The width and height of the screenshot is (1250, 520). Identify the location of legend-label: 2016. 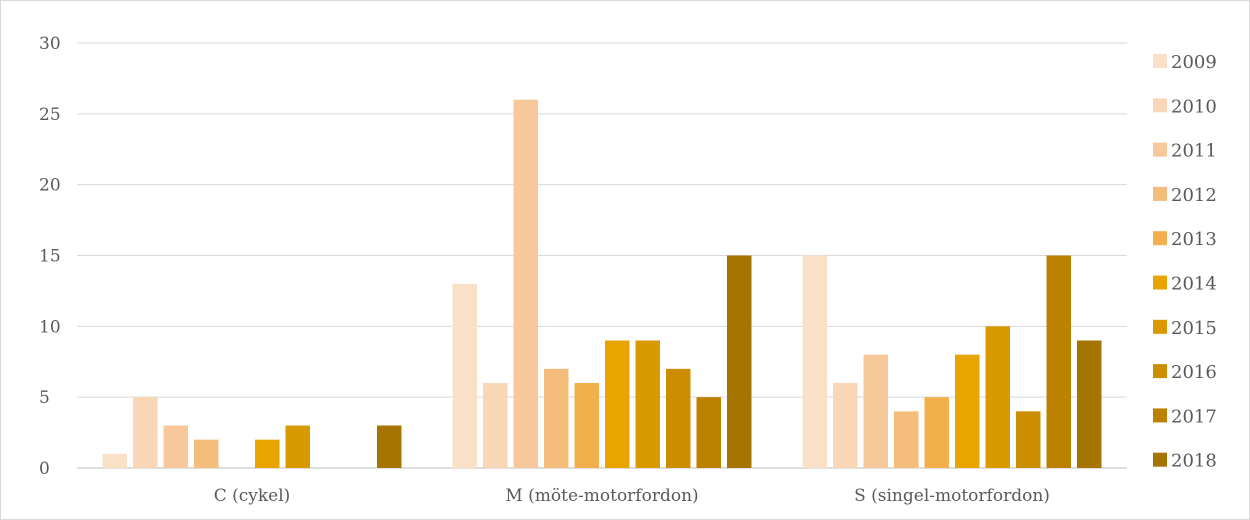
(1194, 372).